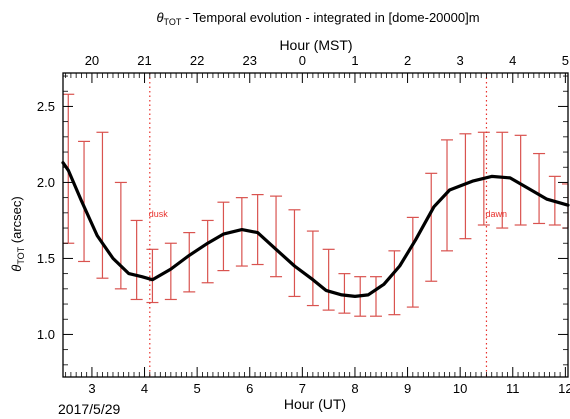 This screenshot has width=570, height=419. I want to click on x-tick-label: 9, so click(407, 388).